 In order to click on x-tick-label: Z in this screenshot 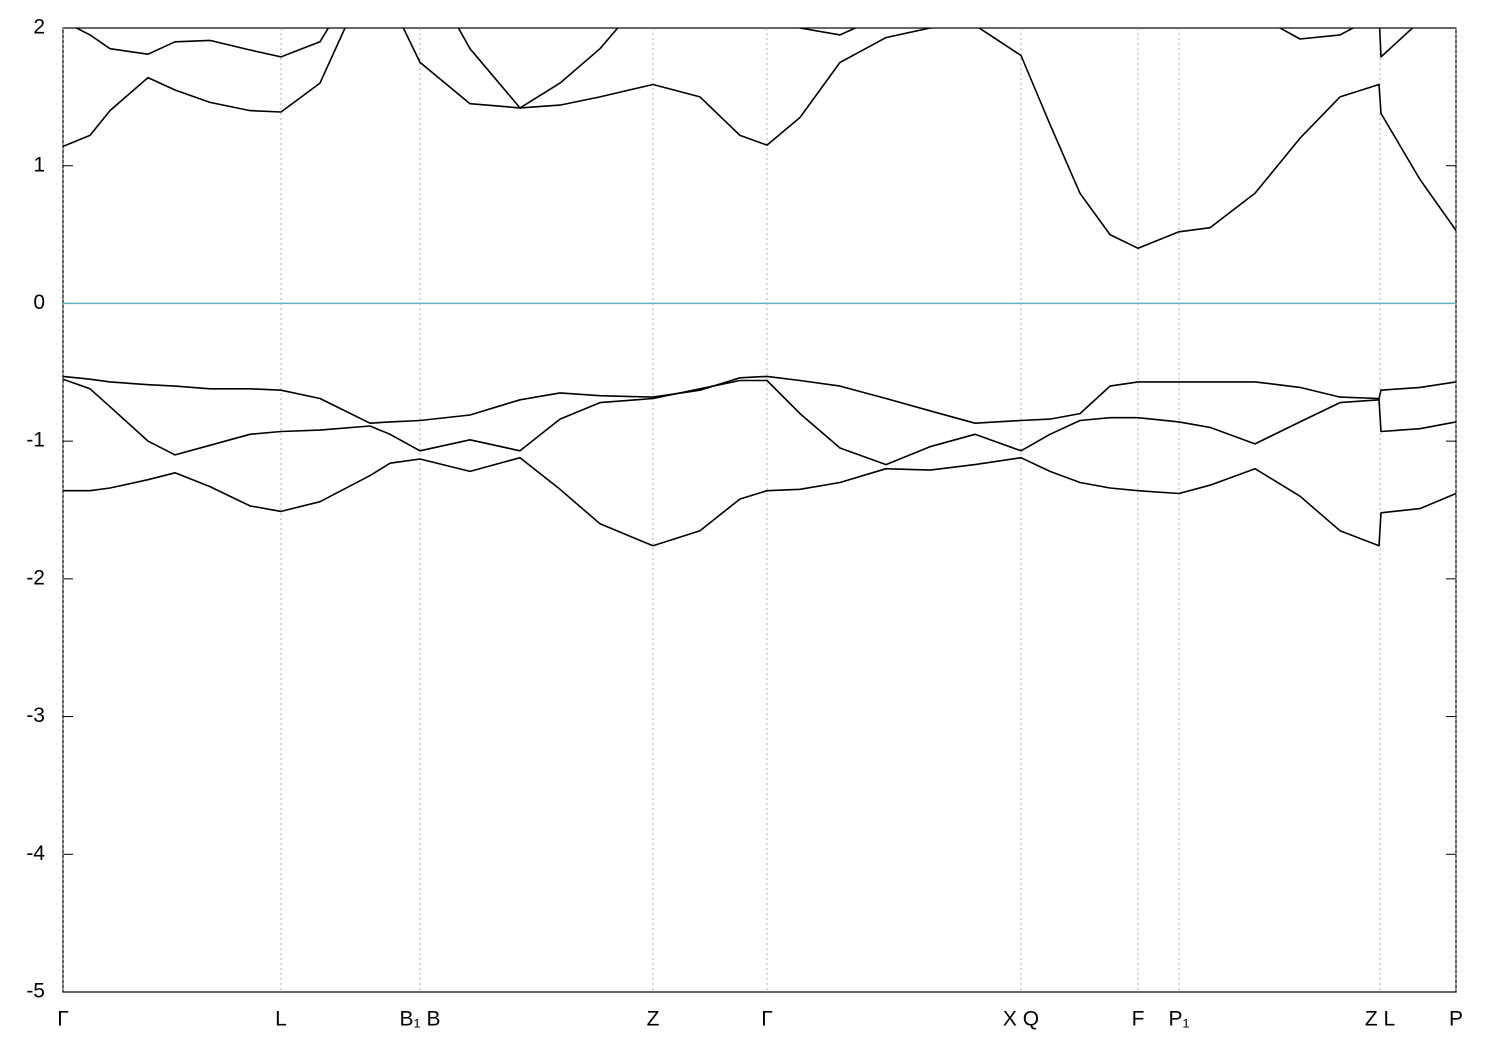, I will do `click(653, 1019)`.